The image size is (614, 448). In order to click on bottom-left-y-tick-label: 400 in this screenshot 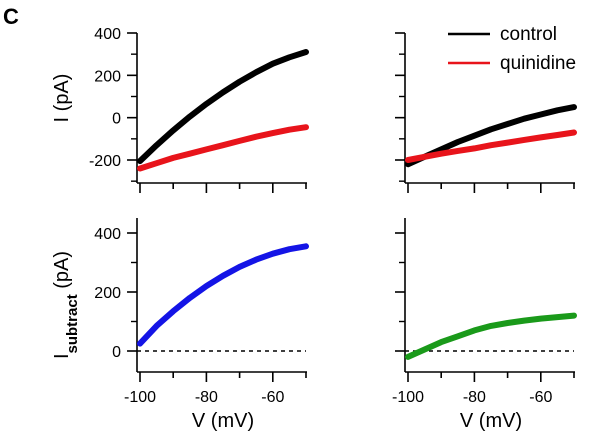, I will do `click(107, 234)`.